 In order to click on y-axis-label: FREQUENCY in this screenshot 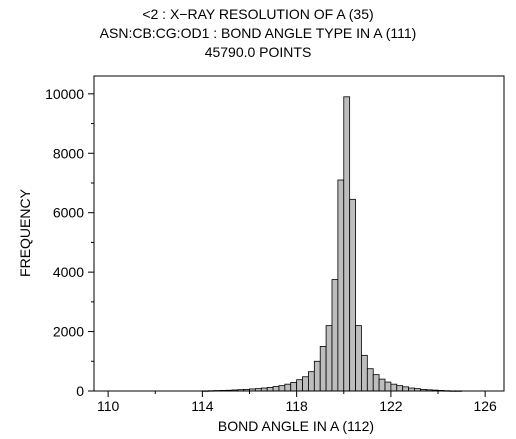, I will do `click(25, 232)`.